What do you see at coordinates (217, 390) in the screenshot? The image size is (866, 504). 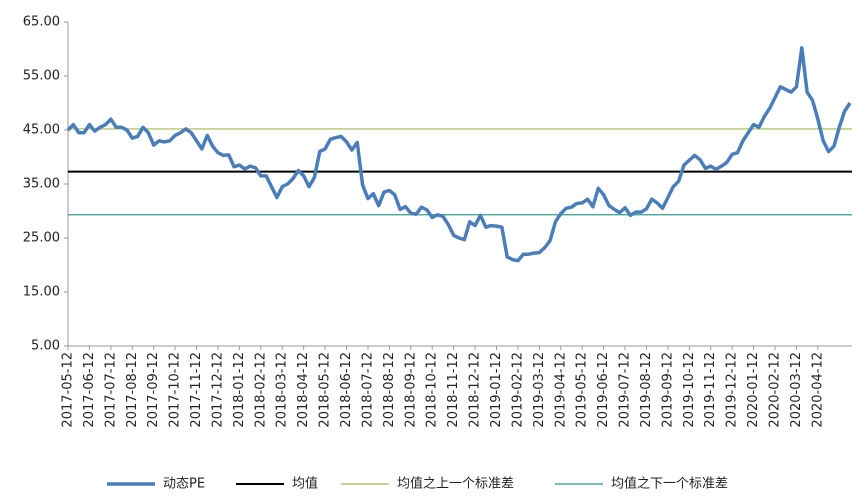 I see `x-tick-label: 2017-12-12` at bounding box center [217, 390].